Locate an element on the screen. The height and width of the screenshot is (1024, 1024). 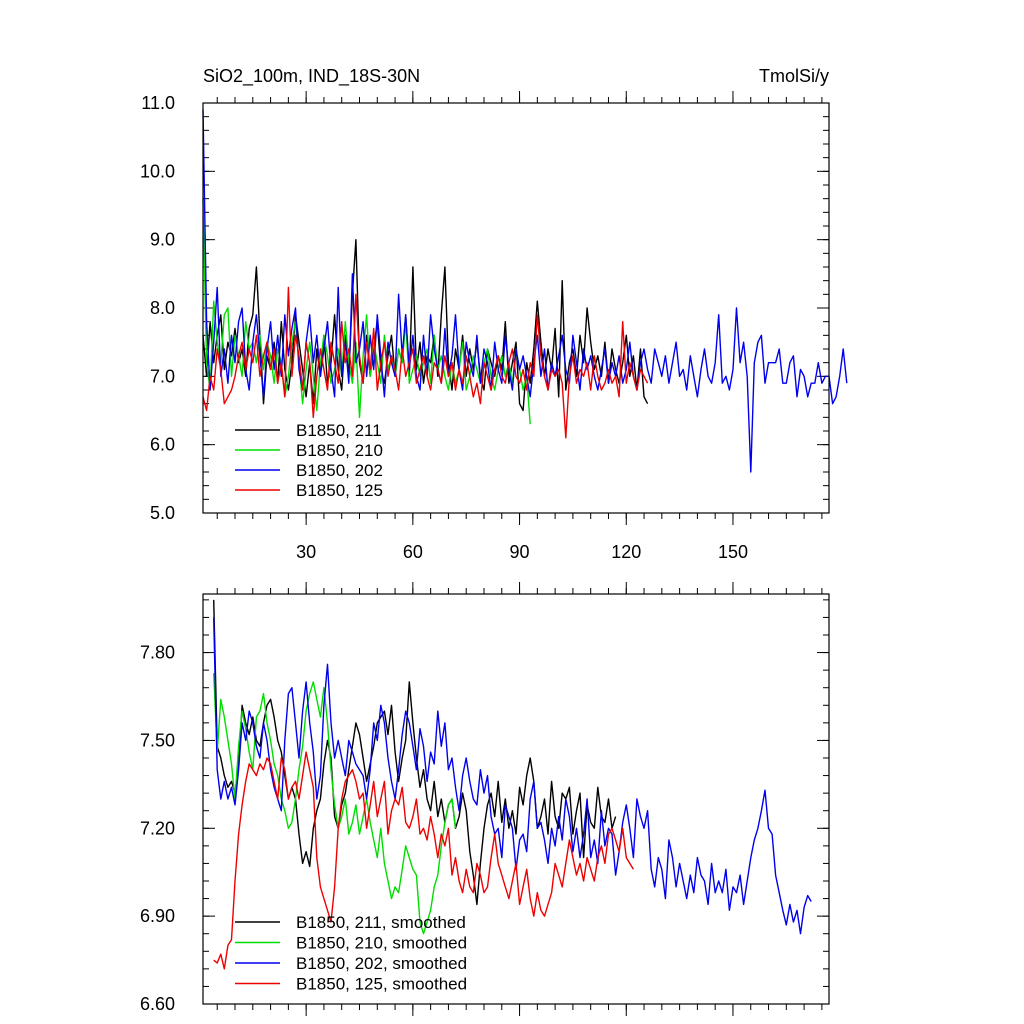
top-ytick-label: 8.0 is located at coordinates (162, 308).